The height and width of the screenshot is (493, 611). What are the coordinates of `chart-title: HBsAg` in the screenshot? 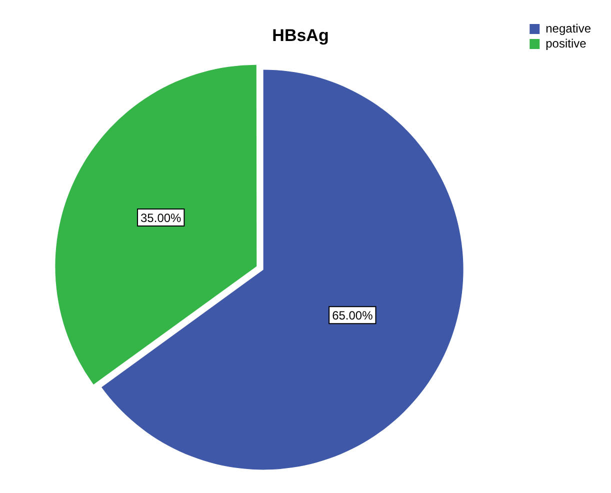 It's located at (300, 35).